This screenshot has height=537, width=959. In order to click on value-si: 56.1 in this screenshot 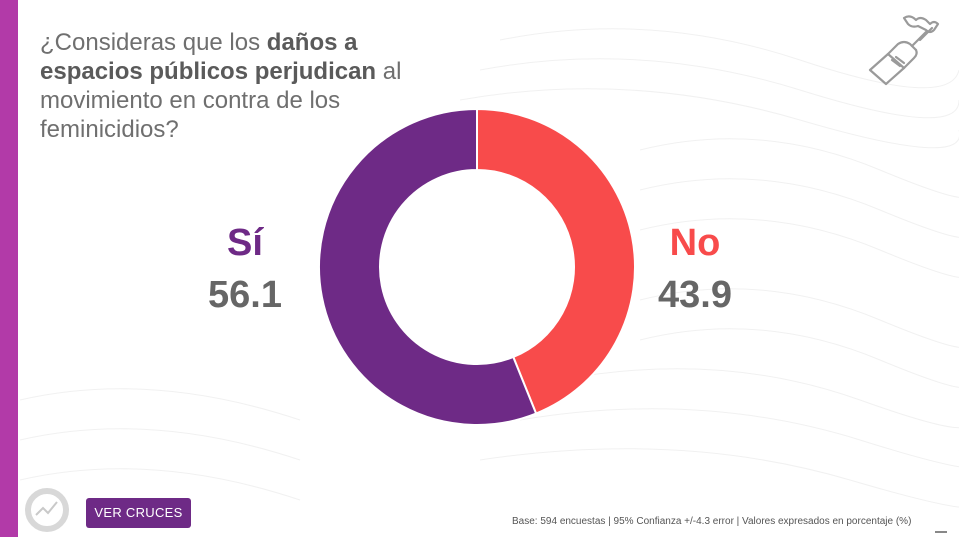, I will do `click(245, 295)`.